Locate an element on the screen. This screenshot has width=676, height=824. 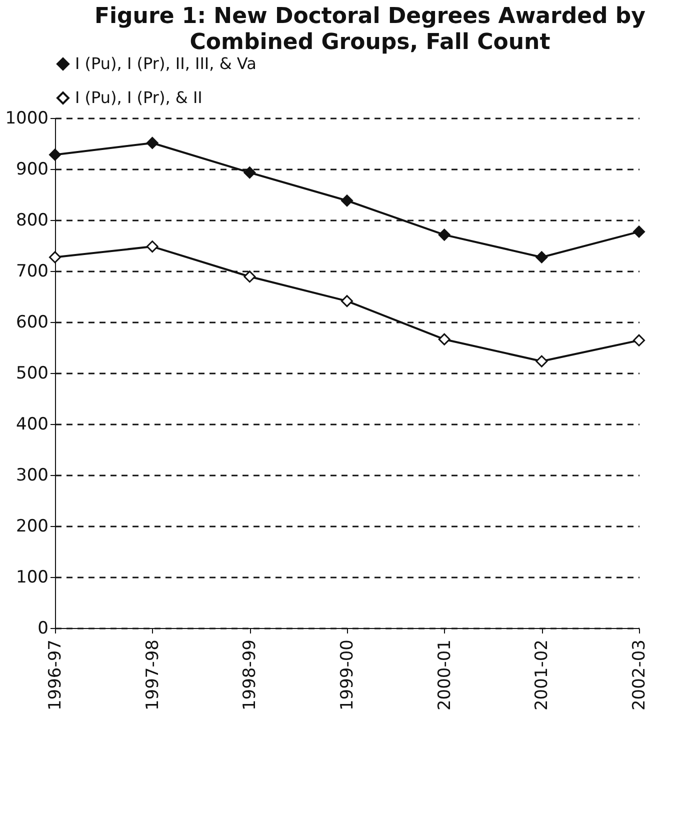
x-tick-label: 2000-01 is located at coordinates (444, 675).